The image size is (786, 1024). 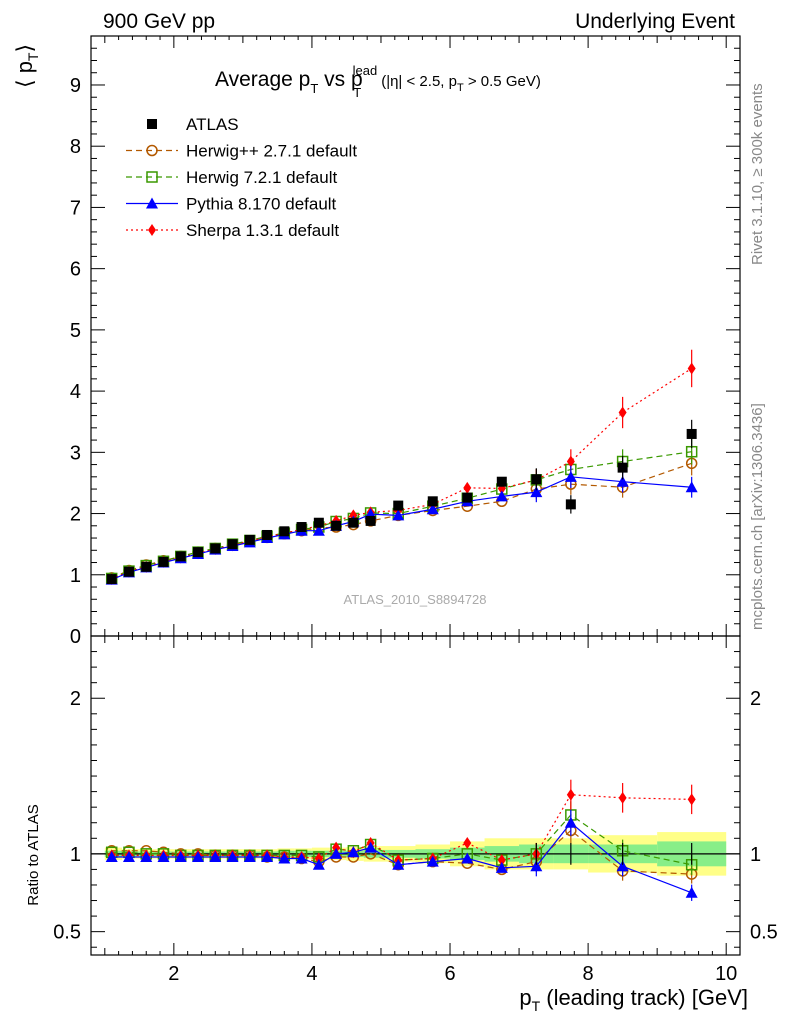 What do you see at coordinates (212, 124) in the screenshot?
I see `legend-label: ATLAS` at bounding box center [212, 124].